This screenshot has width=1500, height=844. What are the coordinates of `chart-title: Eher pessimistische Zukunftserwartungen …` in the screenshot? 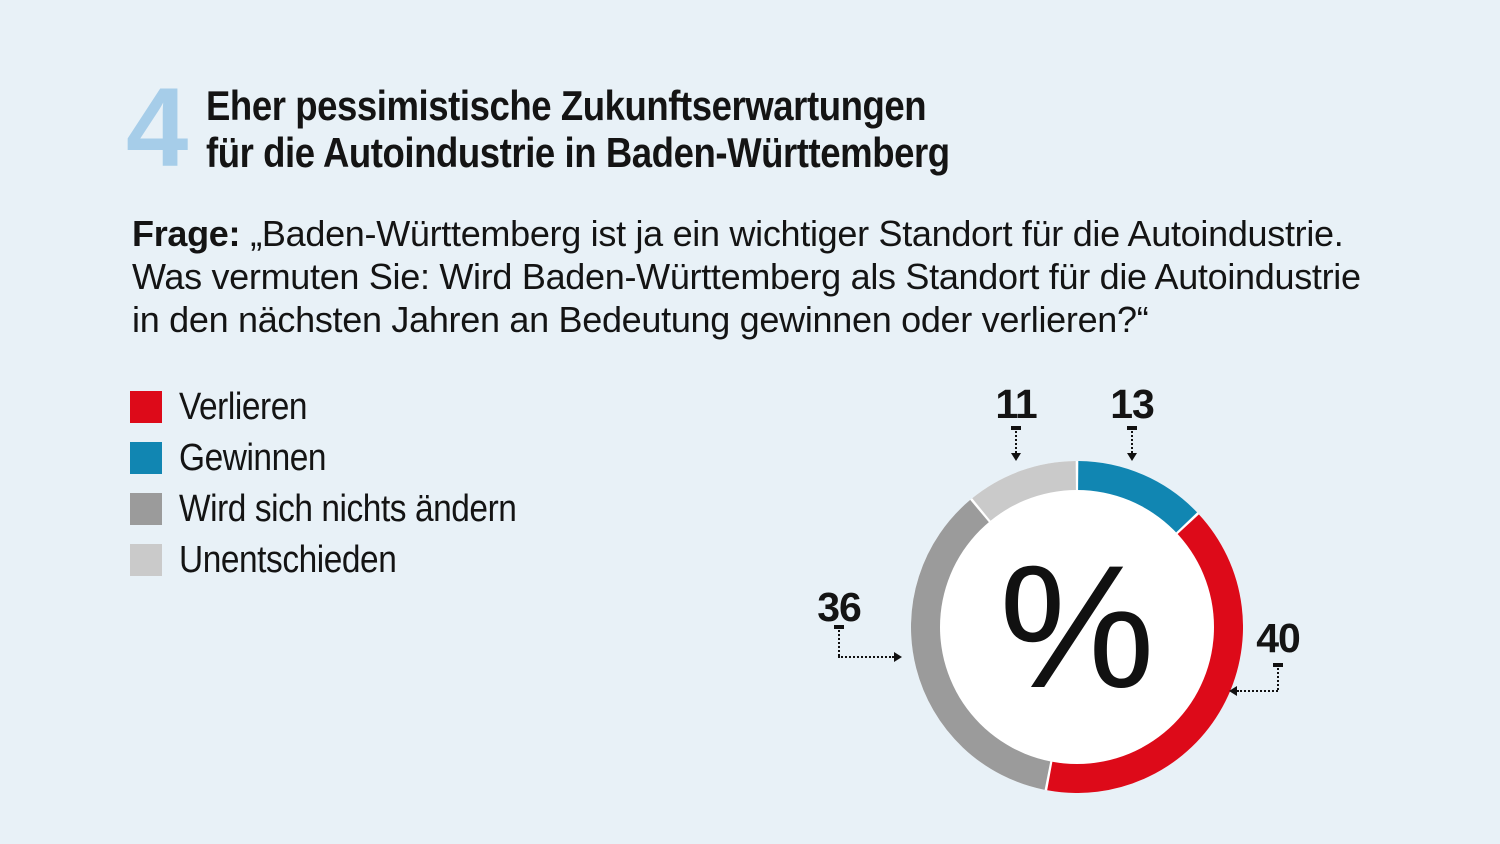 It's located at (578, 129).